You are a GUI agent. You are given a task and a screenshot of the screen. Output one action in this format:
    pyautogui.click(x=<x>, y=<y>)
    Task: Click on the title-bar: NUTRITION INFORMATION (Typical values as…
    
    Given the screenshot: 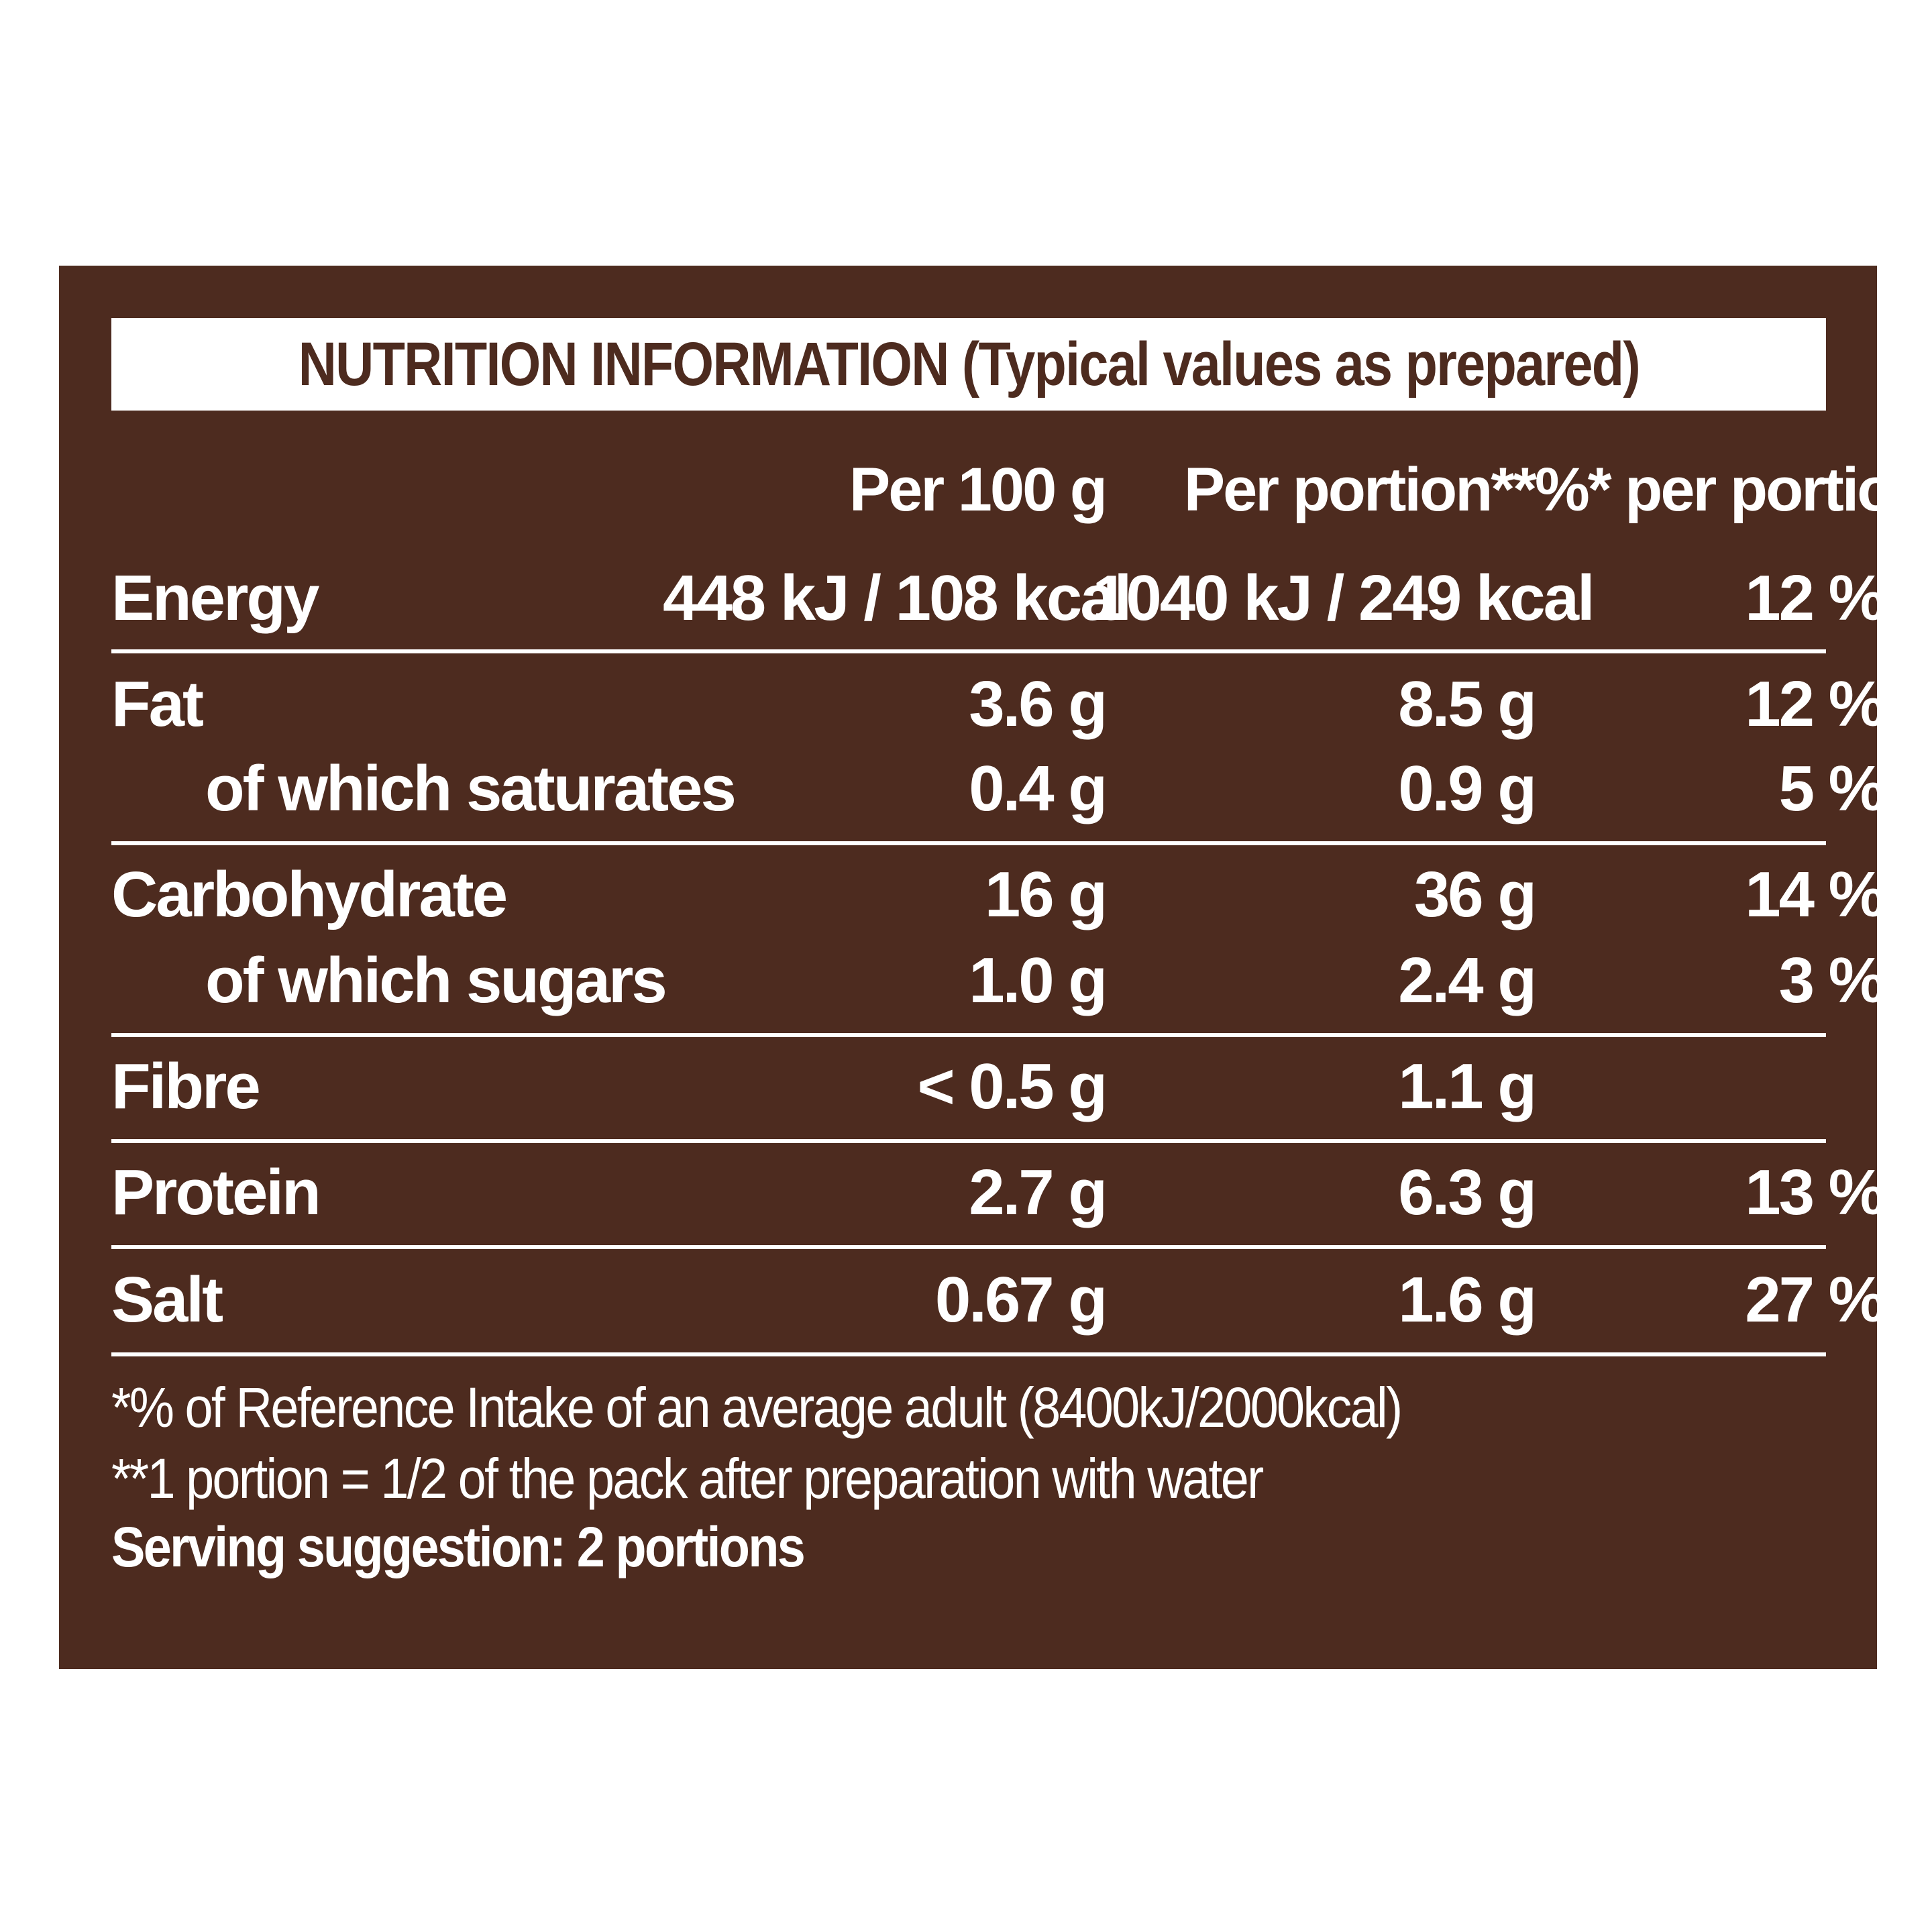 What is the action you would take?
    pyautogui.click(x=968, y=364)
    